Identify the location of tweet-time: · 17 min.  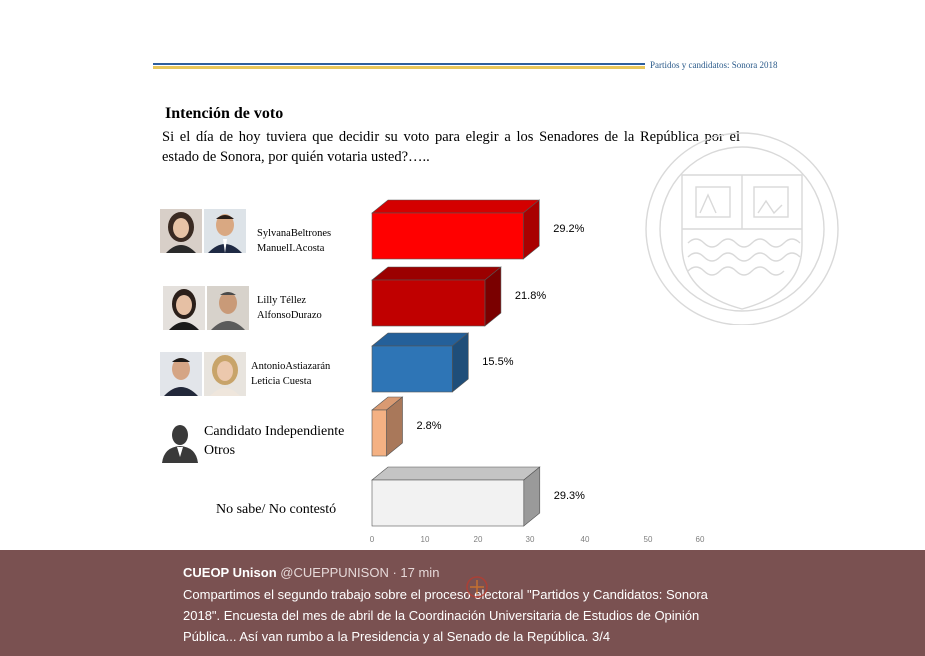
(416, 572).